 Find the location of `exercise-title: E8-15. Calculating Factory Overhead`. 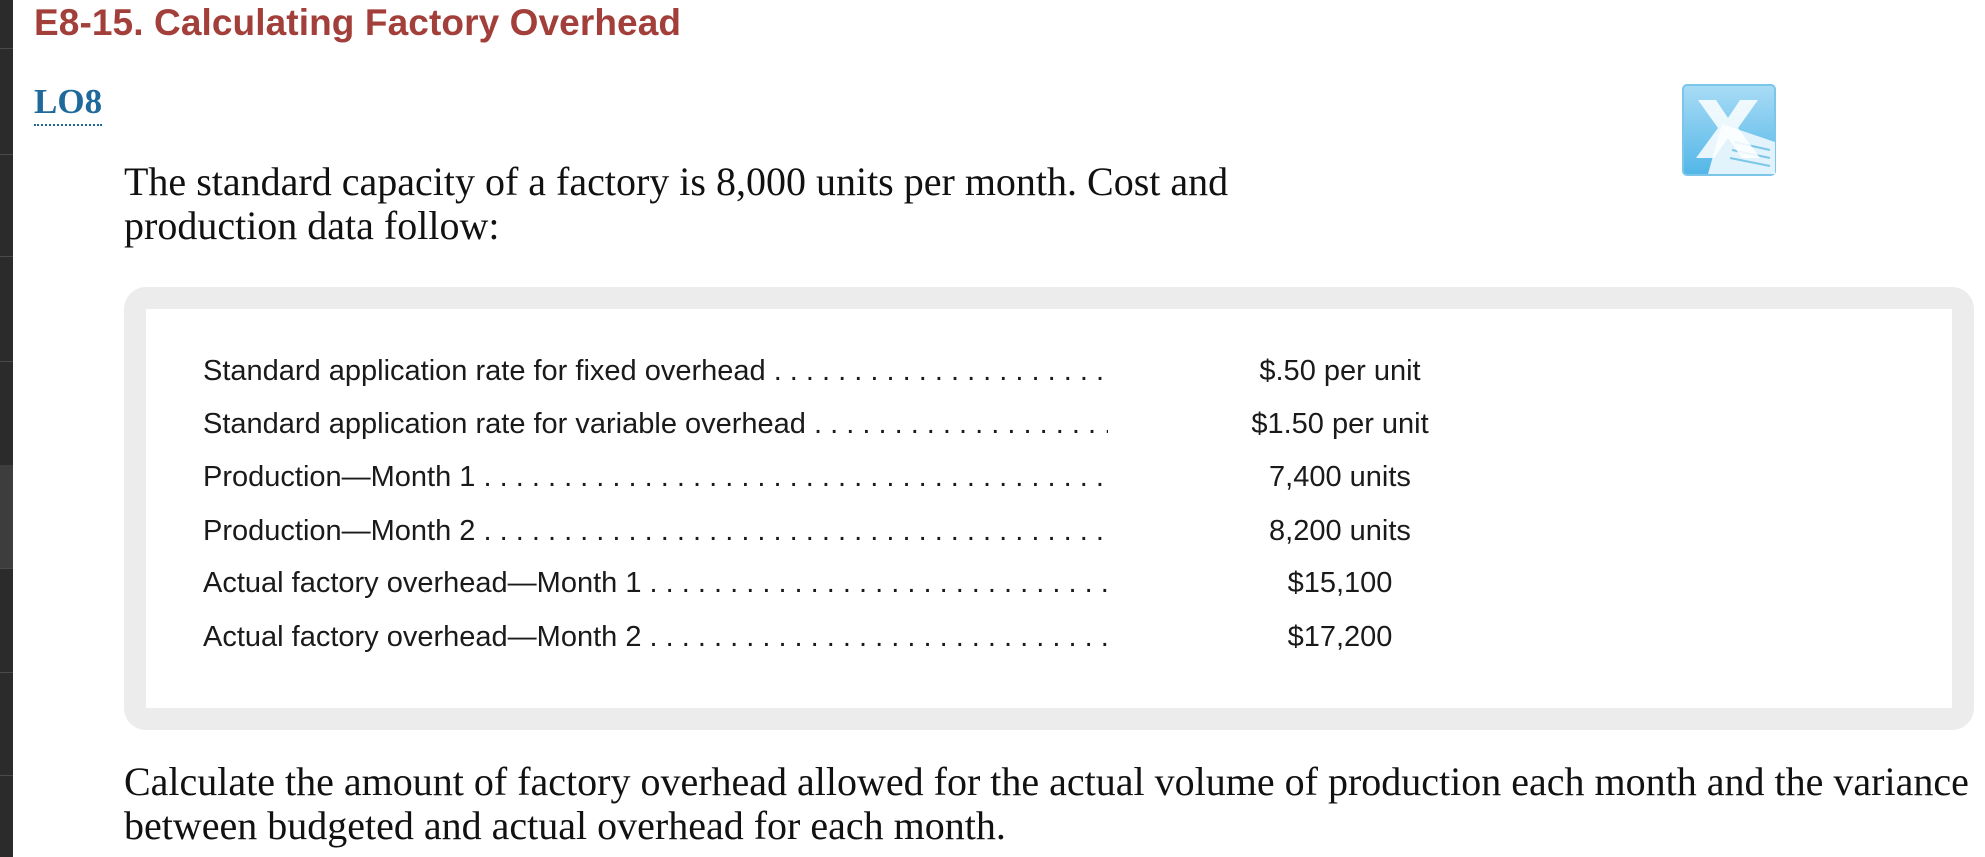

exercise-title: E8-15. Calculating Factory Overhead is located at coordinates (358, 22).